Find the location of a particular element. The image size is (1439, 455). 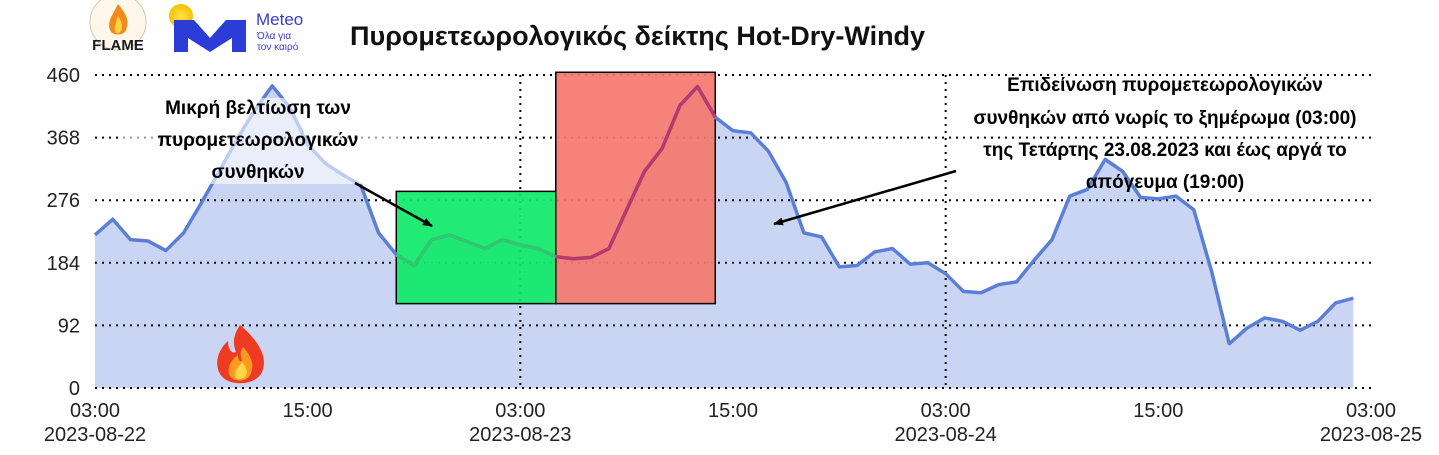

y-tick-label: 276 is located at coordinates (63, 201).